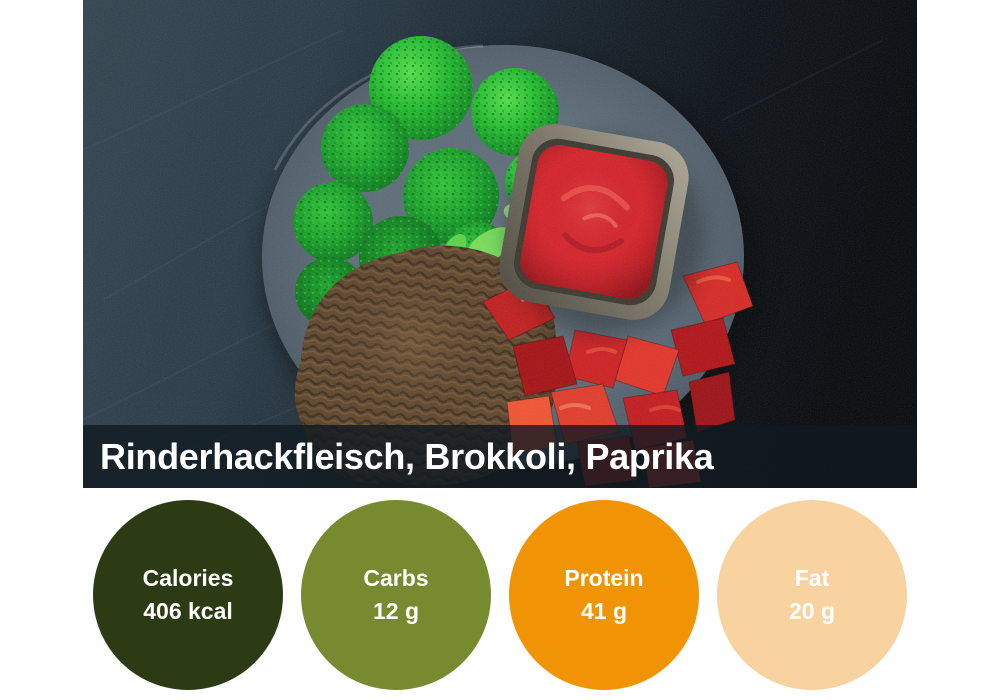 This screenshot has width=1000, height=700. What do you see at coordinates (812, 611) in the screenshot?
I see `nutrition-value: 20 g` at bounding box center [812, 611].